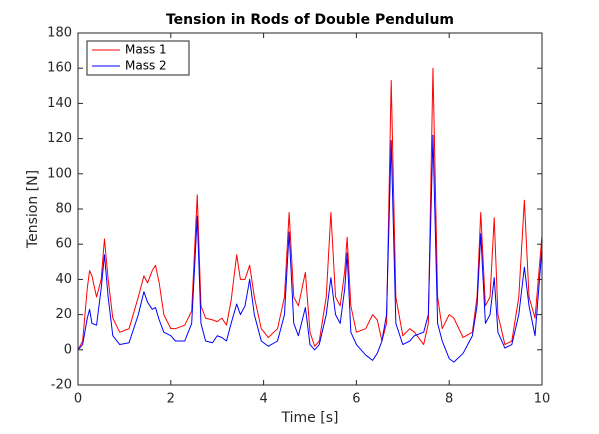 The width and height of the screenshot is (599, 434). What do you see at coordinates (61, 385) in the screenshot?
I see `y-tick-label: -20` at bounding box center [61, 385].